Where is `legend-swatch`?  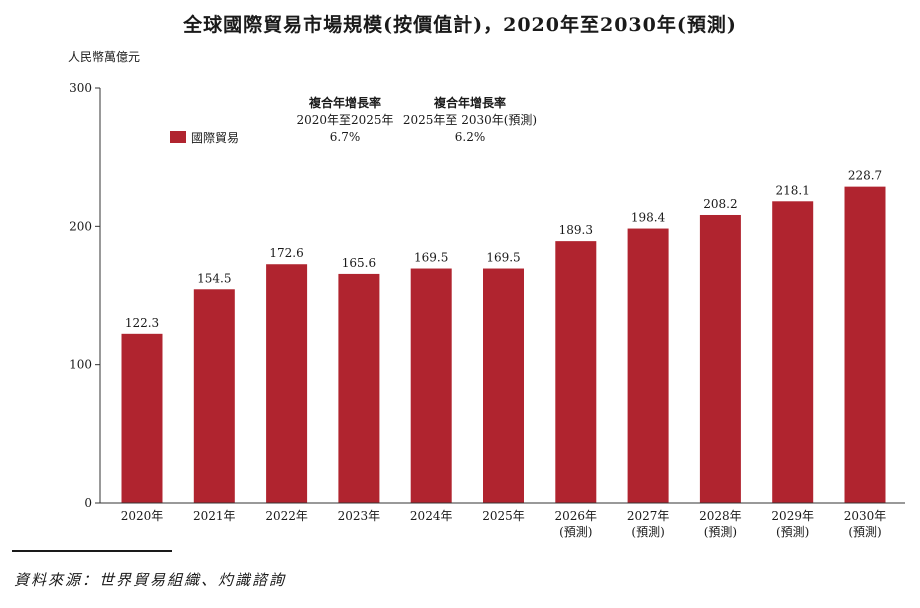 legend-swatch is located at coordinates (178, 137).